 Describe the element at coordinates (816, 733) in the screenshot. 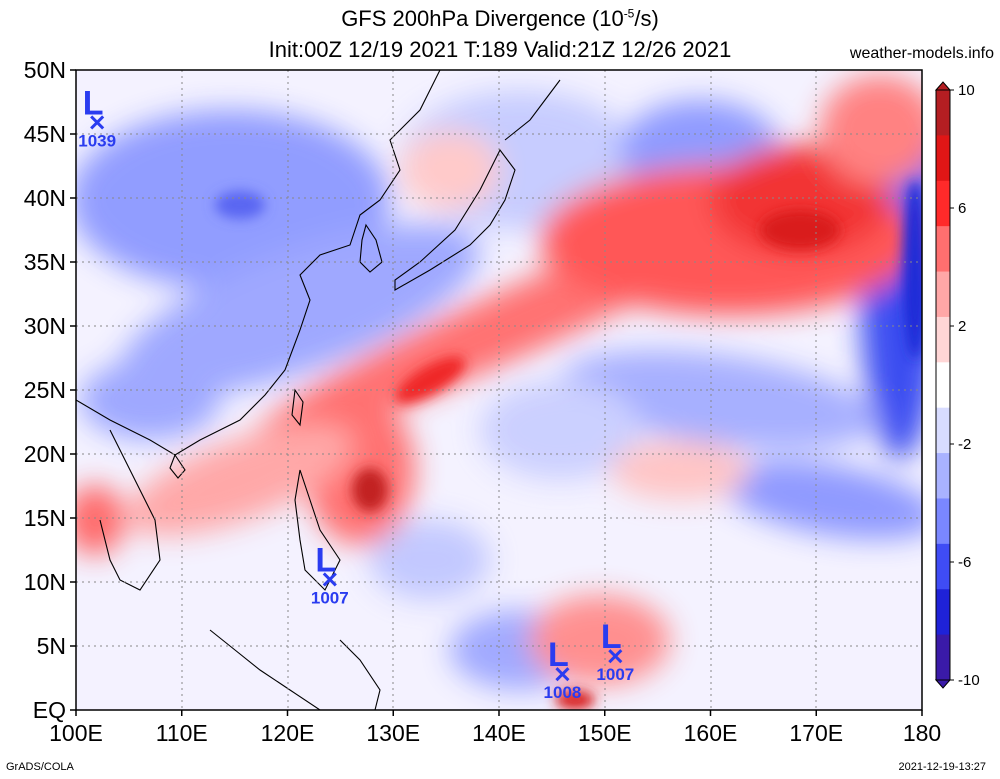

I see `lon-tick-label: 170E` at that location.